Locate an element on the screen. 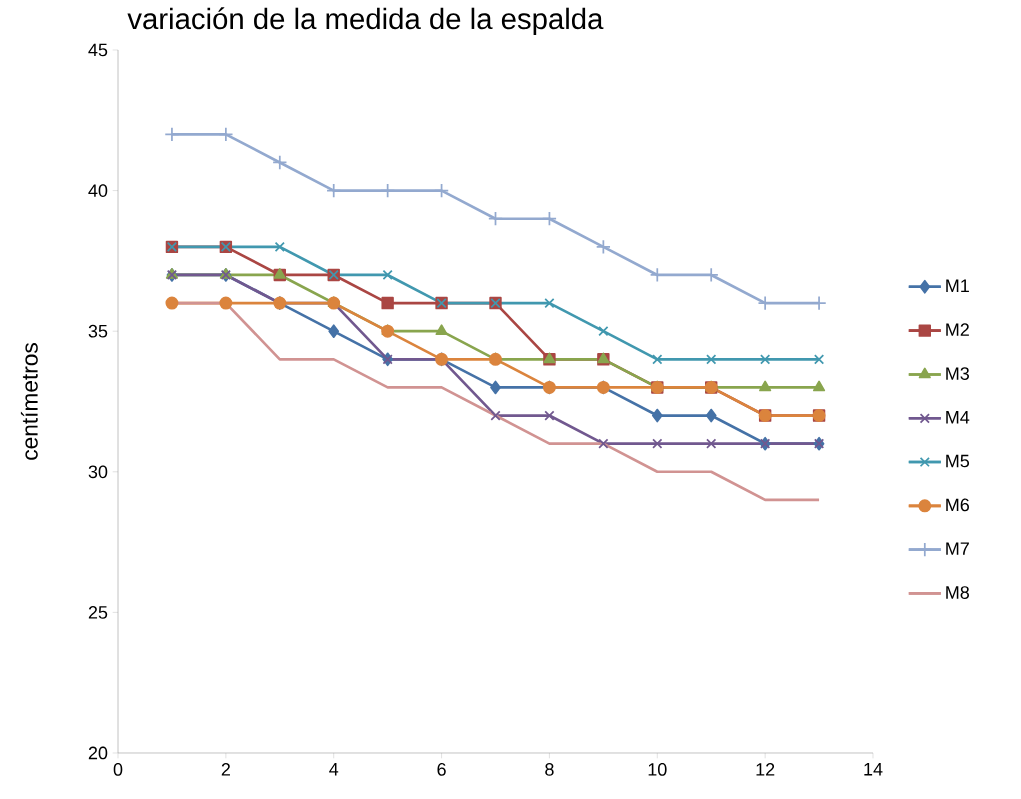 The image size is (1021, 799). legend-label: M4 is located at coordinates (958, 417).